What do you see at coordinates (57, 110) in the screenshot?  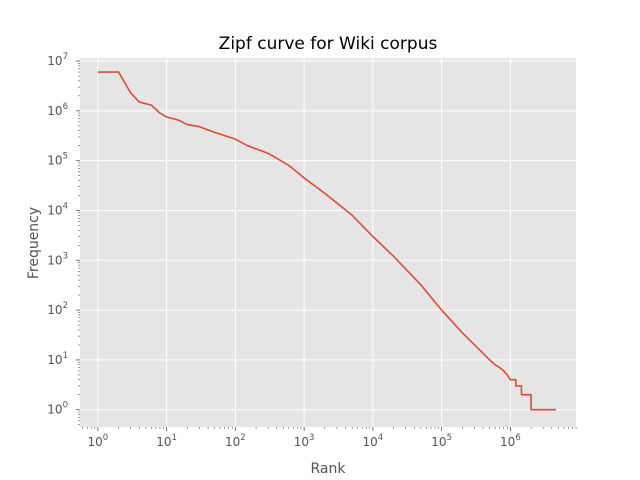 I see `y-tick-label: 10⁶` at bounding box center [57, 110].